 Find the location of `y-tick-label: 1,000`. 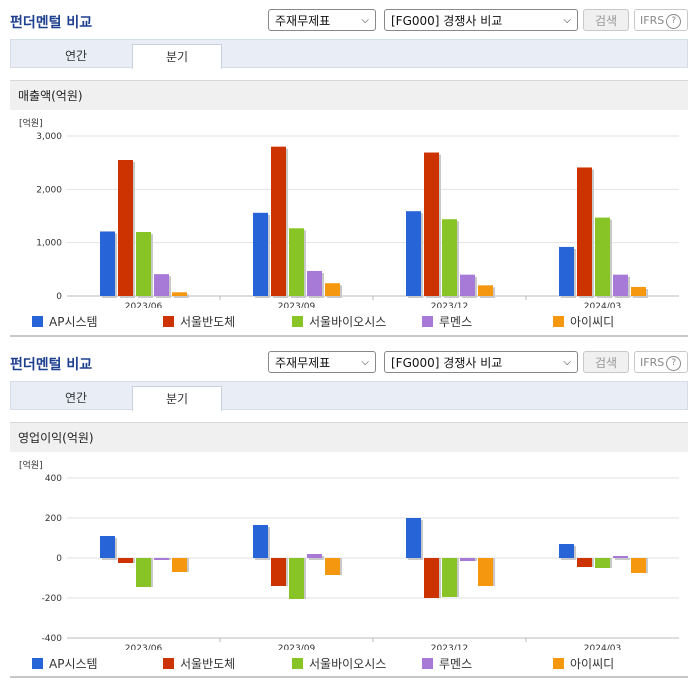

y-tick-label: 1,000 is located at coordinates (49, 244).